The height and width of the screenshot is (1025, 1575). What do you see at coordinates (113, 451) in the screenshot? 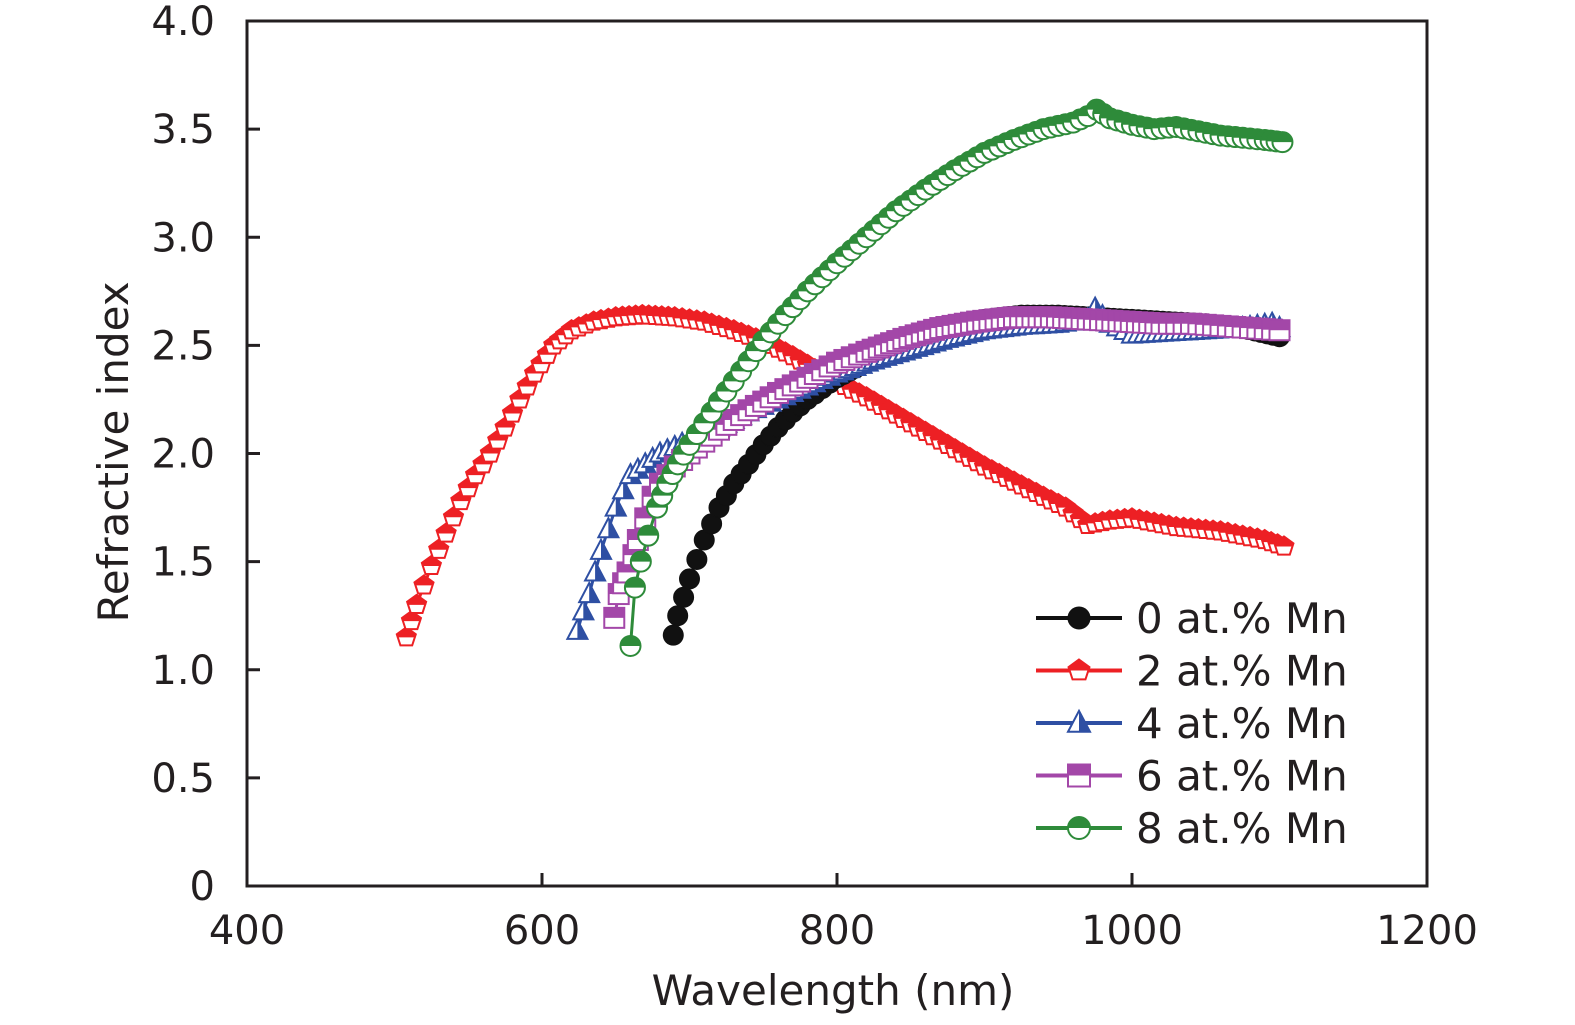
I see `y-axis-title: Refractive index` at bounding box center [113, 451].